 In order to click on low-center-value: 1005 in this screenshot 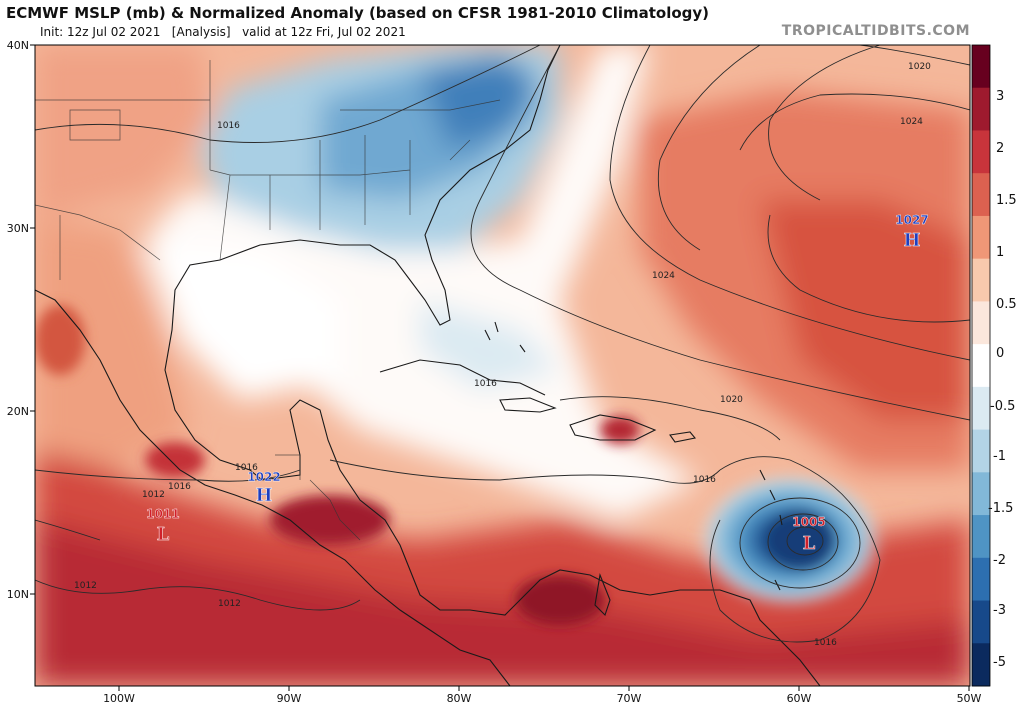, I will do `click(808, 522)`.